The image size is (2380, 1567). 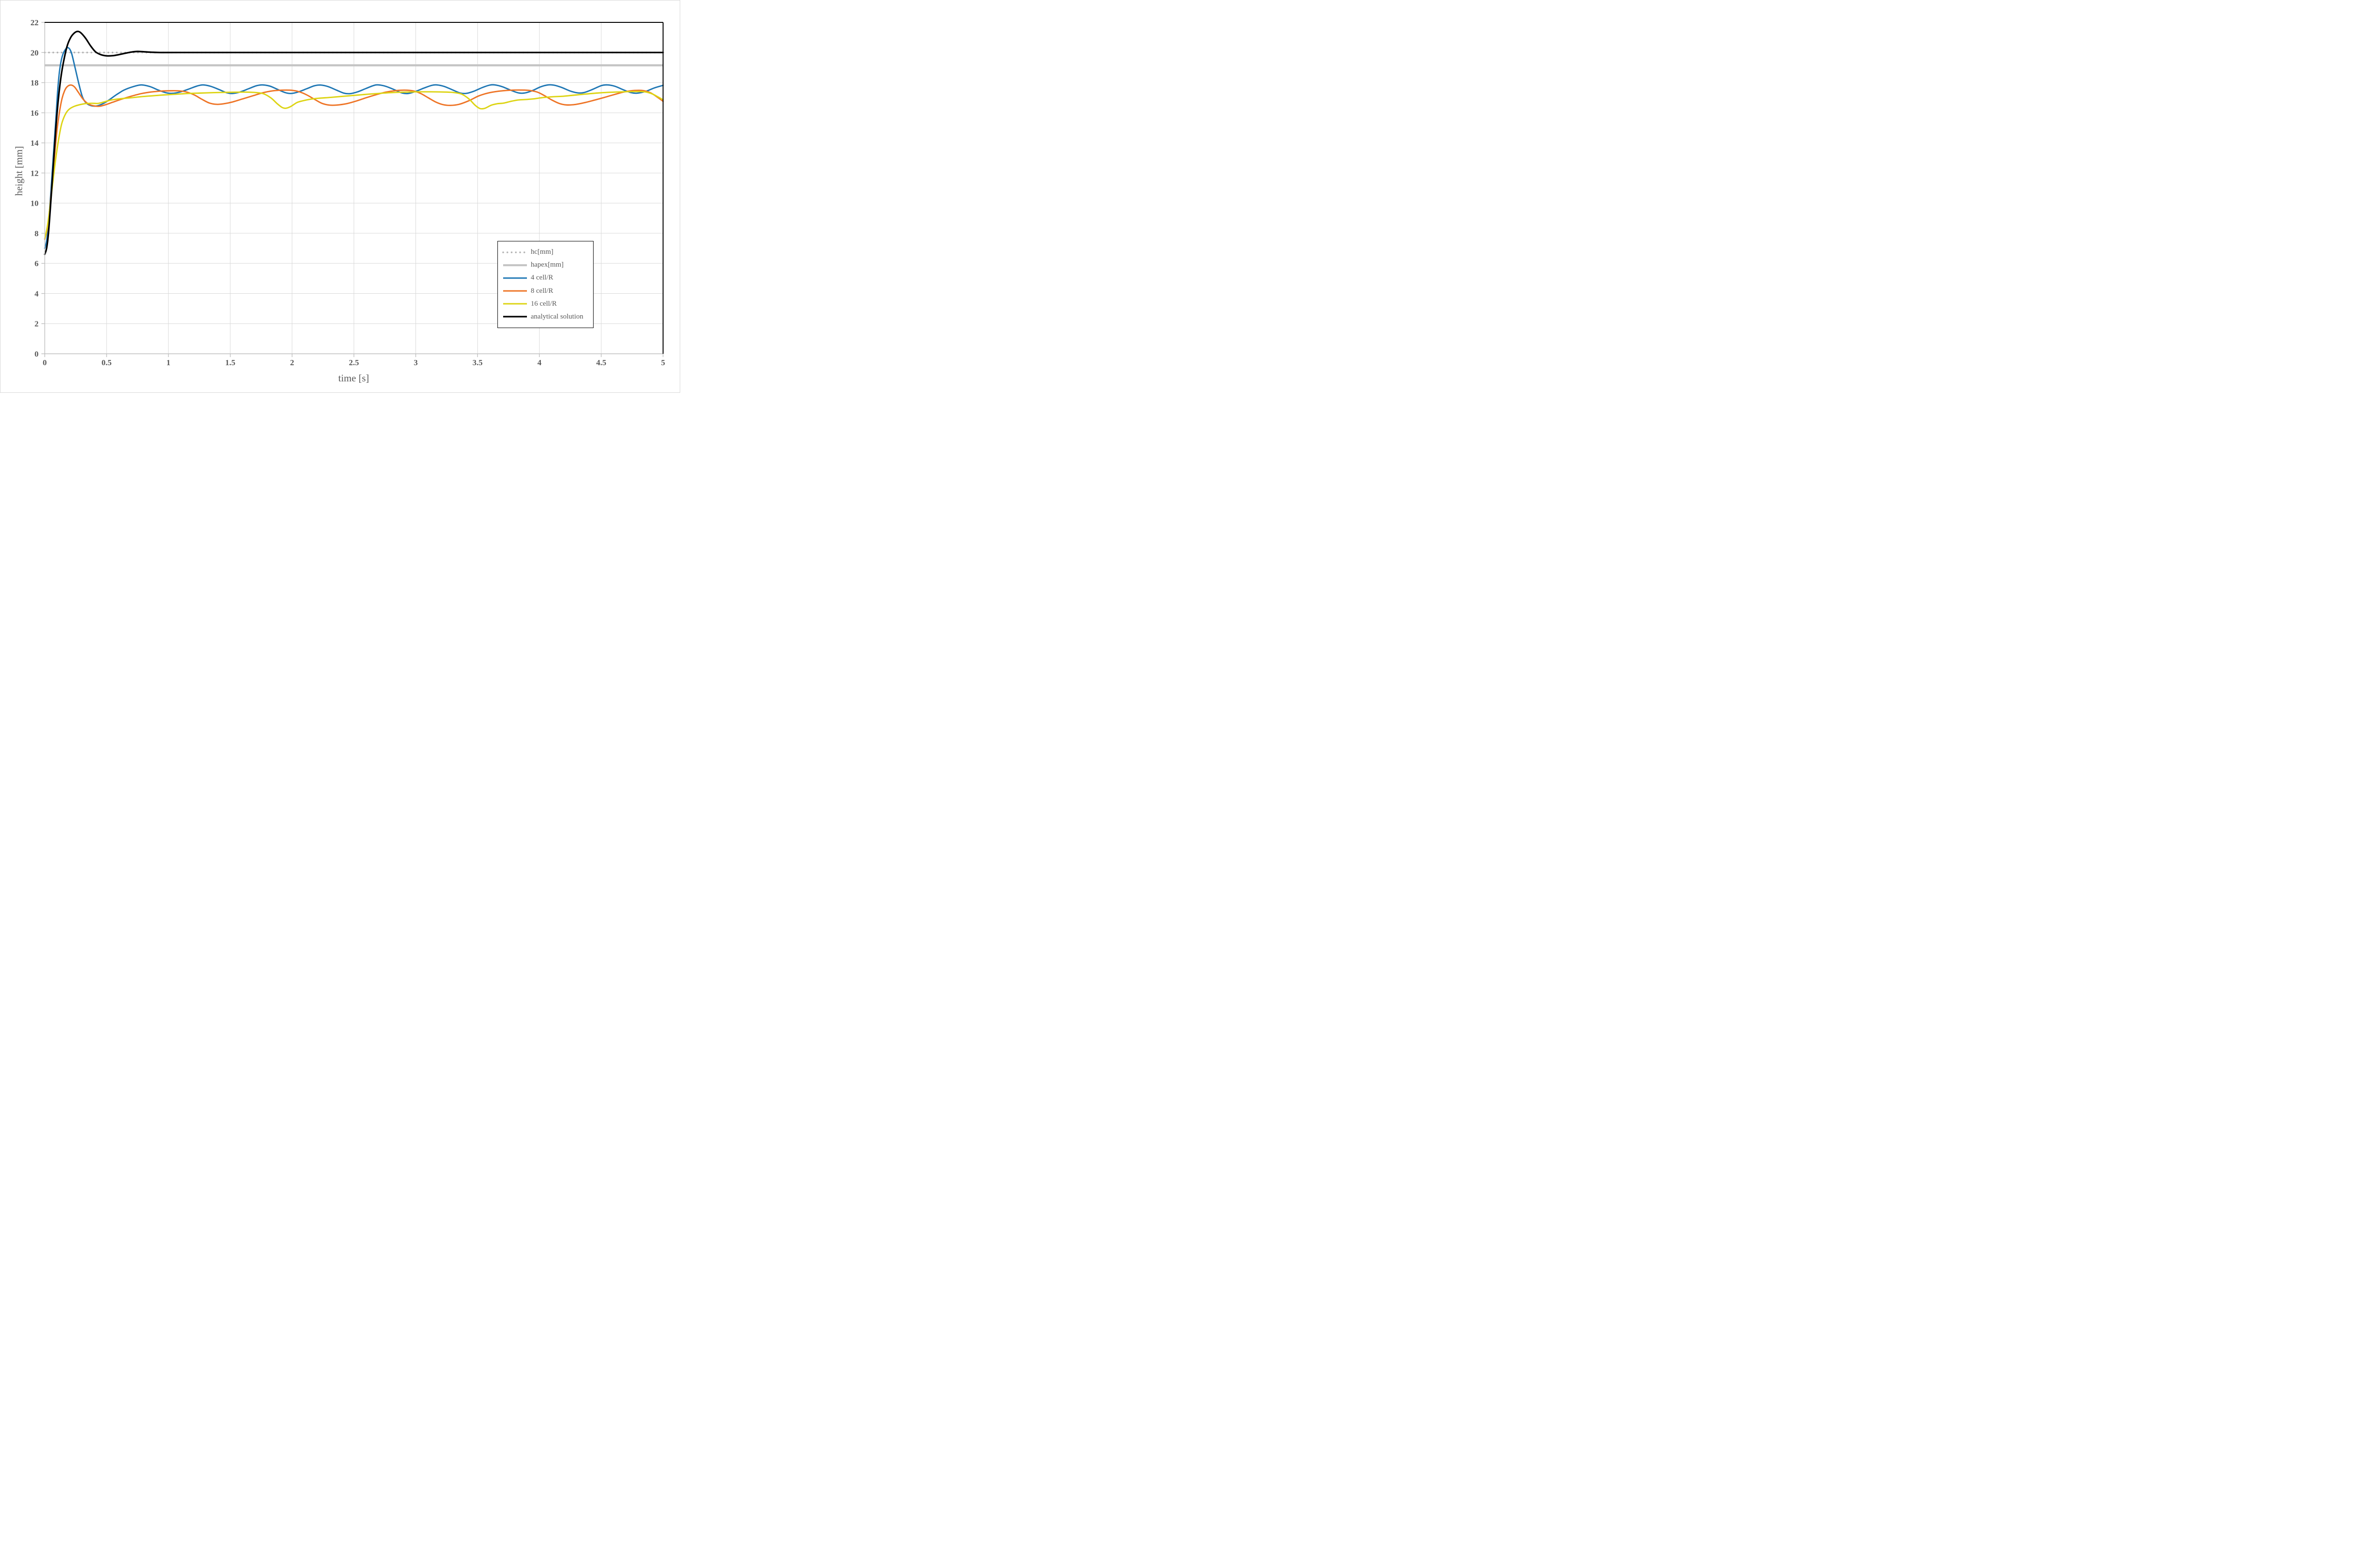 What do you see at coordinates (34, 22) in the screenshot?
I see `y-tick-label: 22` at bounding box center [34, 22].